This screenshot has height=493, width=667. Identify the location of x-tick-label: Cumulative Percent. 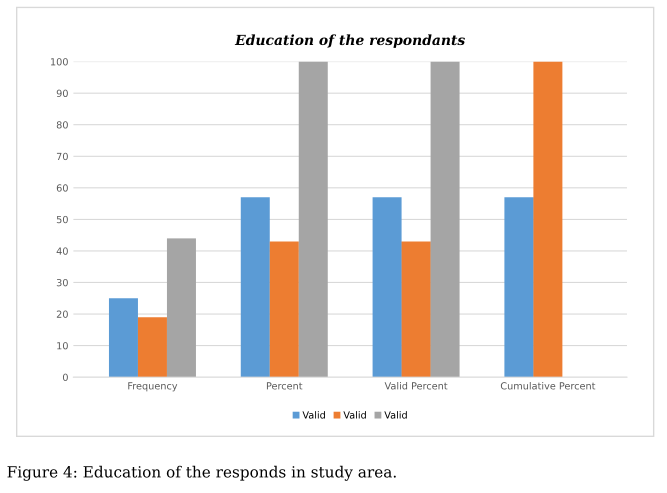
(548, 386).